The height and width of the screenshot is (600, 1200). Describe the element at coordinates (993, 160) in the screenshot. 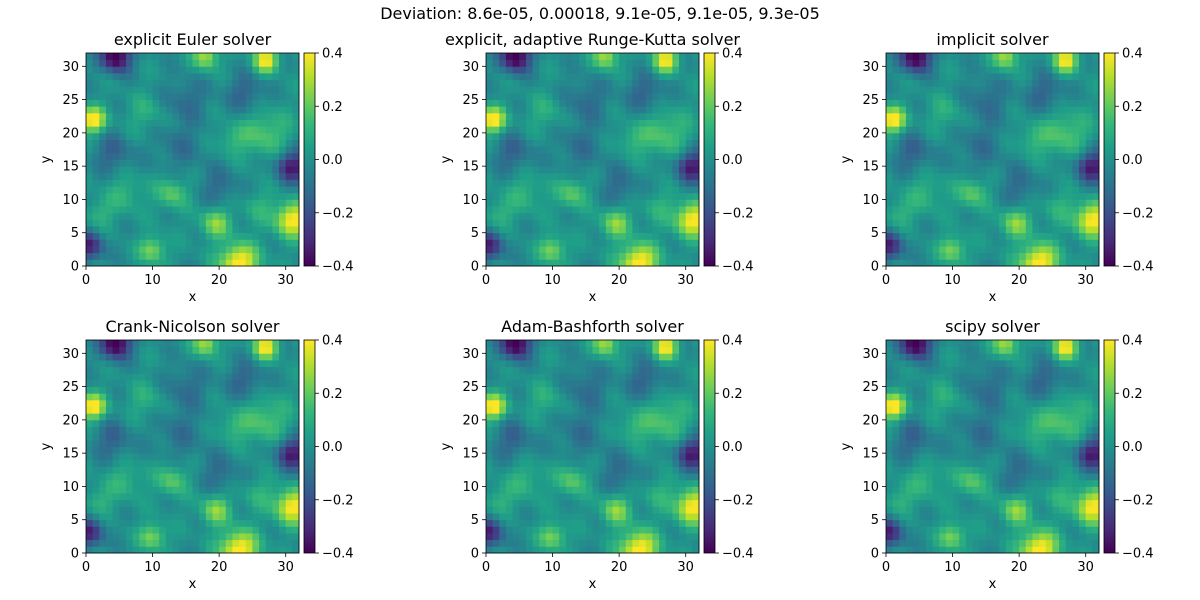

I see `heatmap` at that location.